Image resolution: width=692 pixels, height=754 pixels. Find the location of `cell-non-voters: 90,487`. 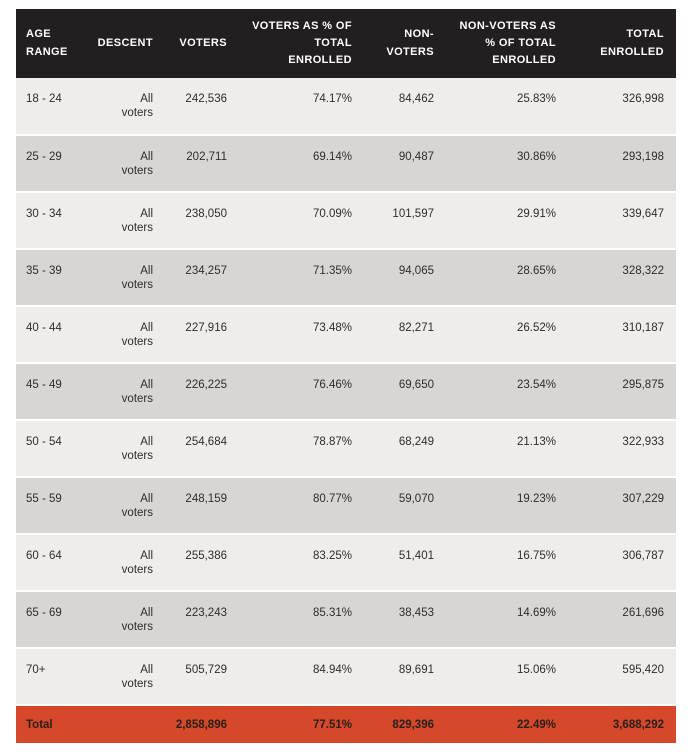

cell-non-voters: 90,487 is located at coordinates (405, 164).